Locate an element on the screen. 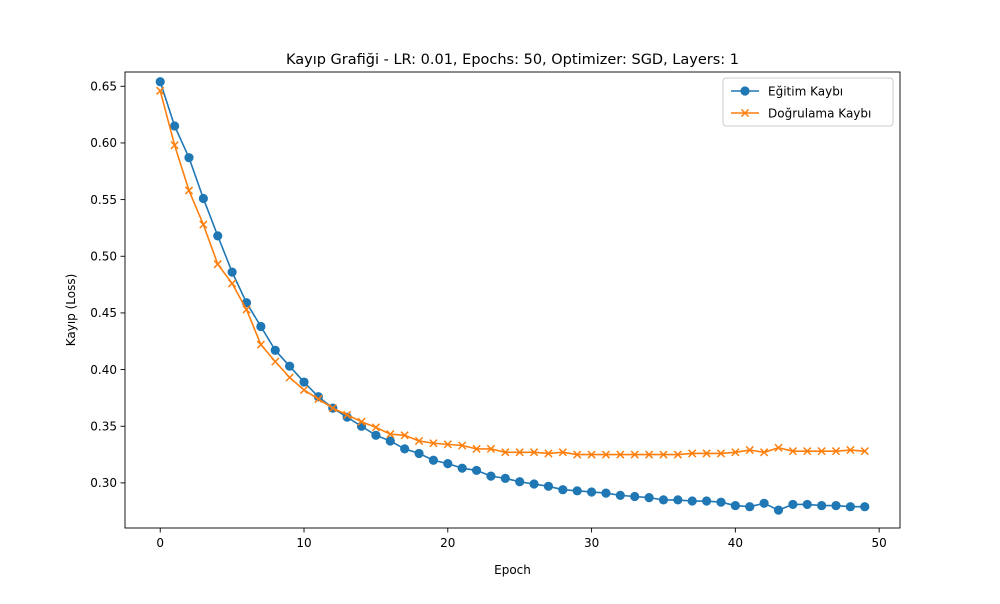 Image resolution: width=1000 pixels, height=604 pixels. x-tick-label: 40 is located at coordinates (735, 543).